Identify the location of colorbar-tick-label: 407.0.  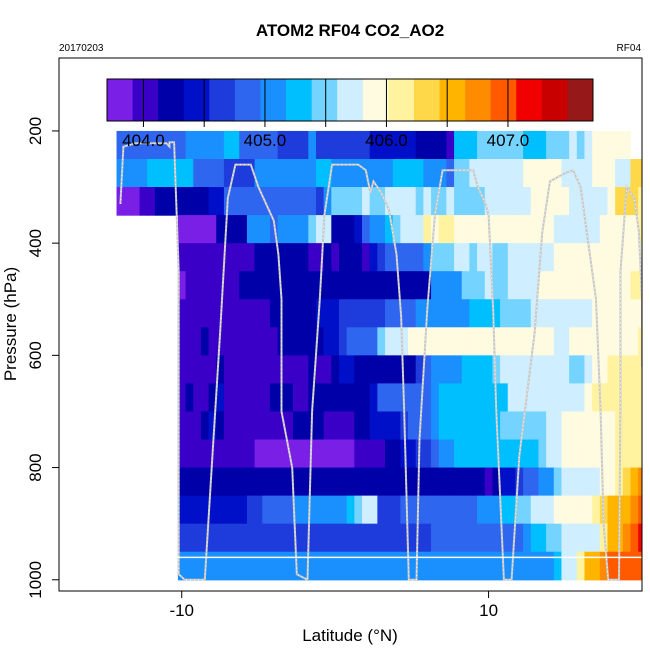
(508, 140).